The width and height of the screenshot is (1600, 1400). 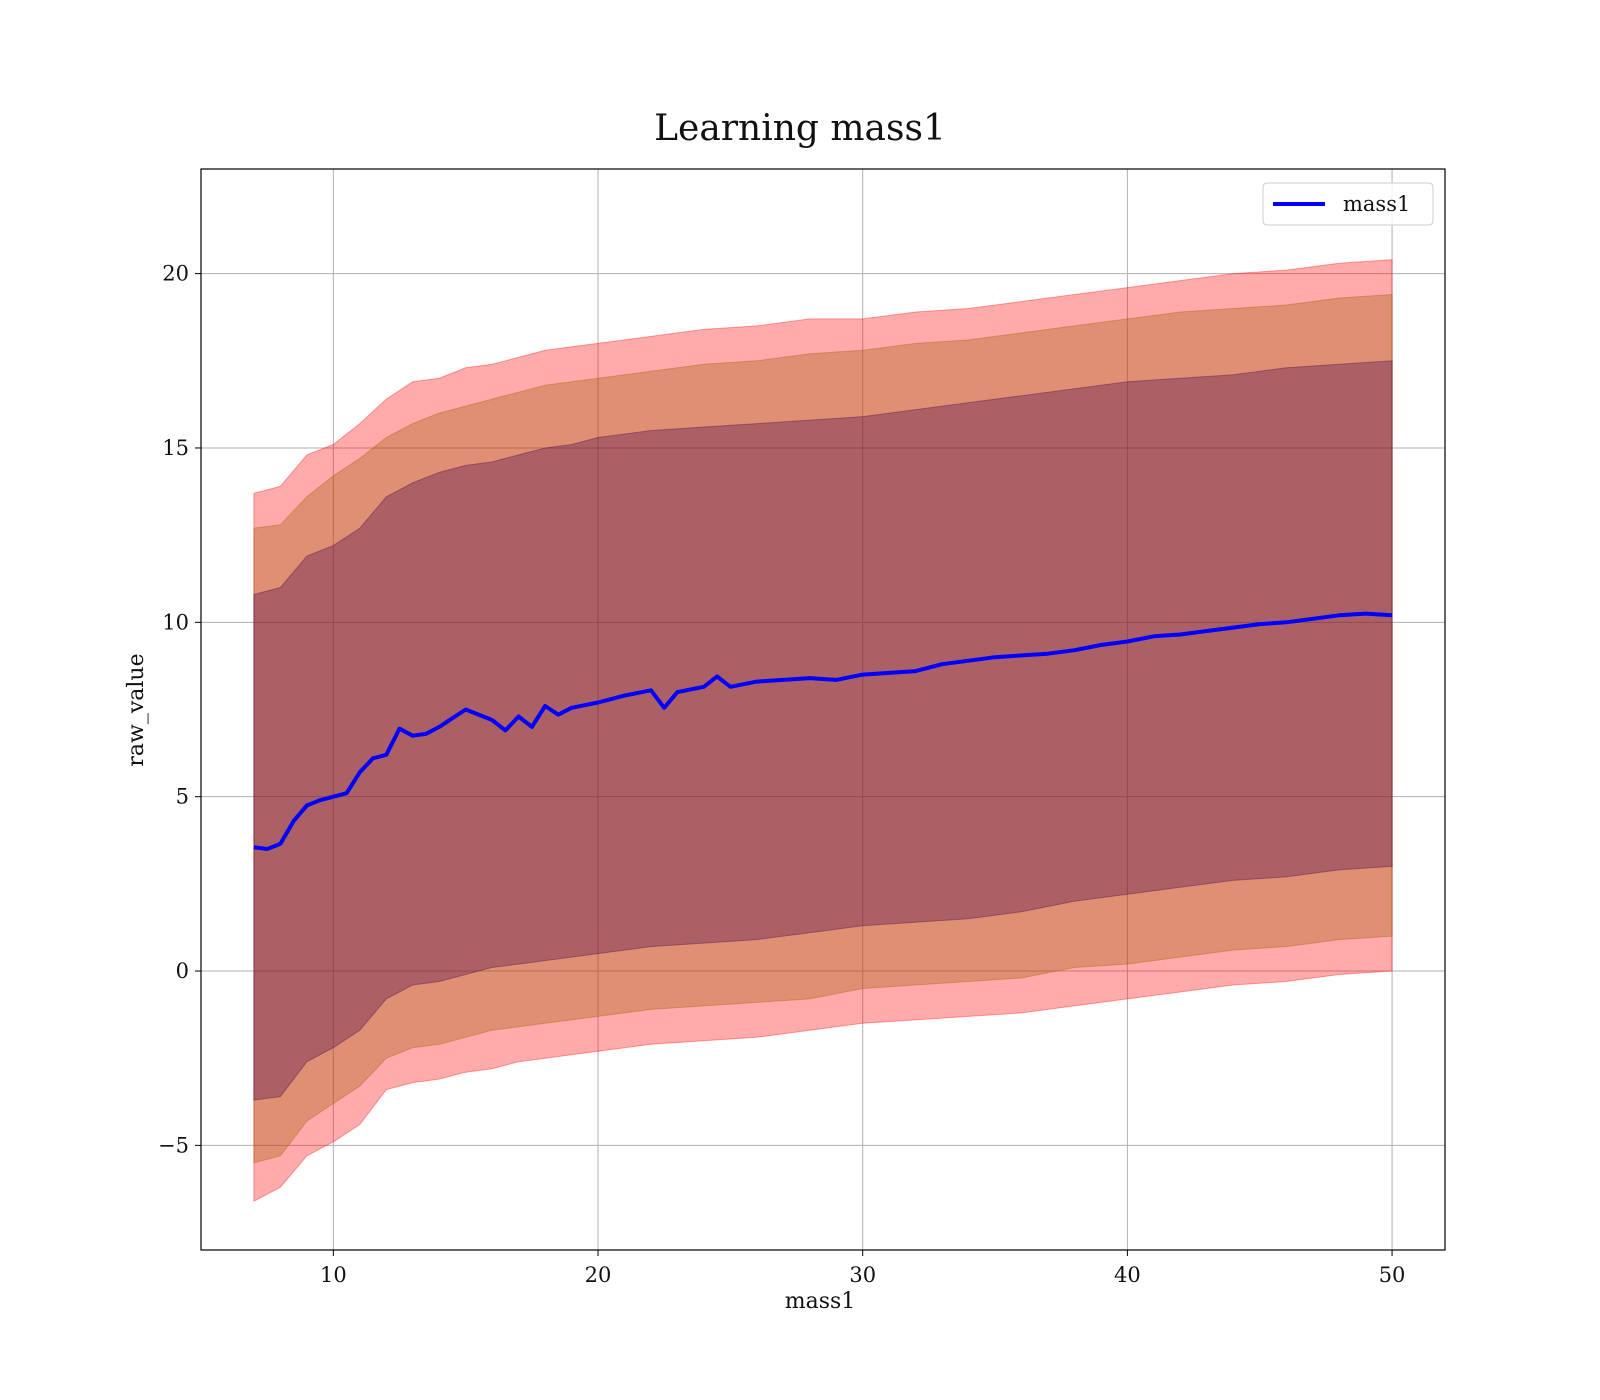 I want to click on legend-label: mass1, so click(x=1376, y=204).